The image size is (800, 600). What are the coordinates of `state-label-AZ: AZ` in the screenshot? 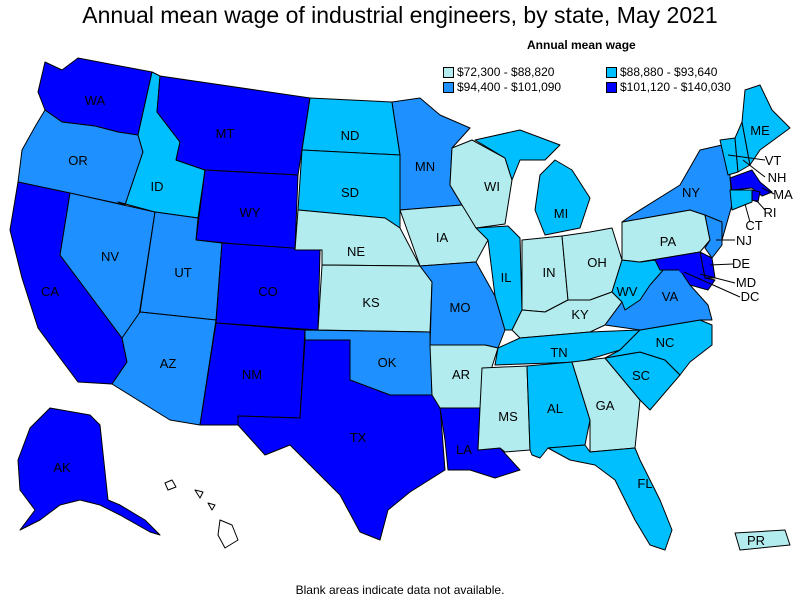 It's located at (168, 363).